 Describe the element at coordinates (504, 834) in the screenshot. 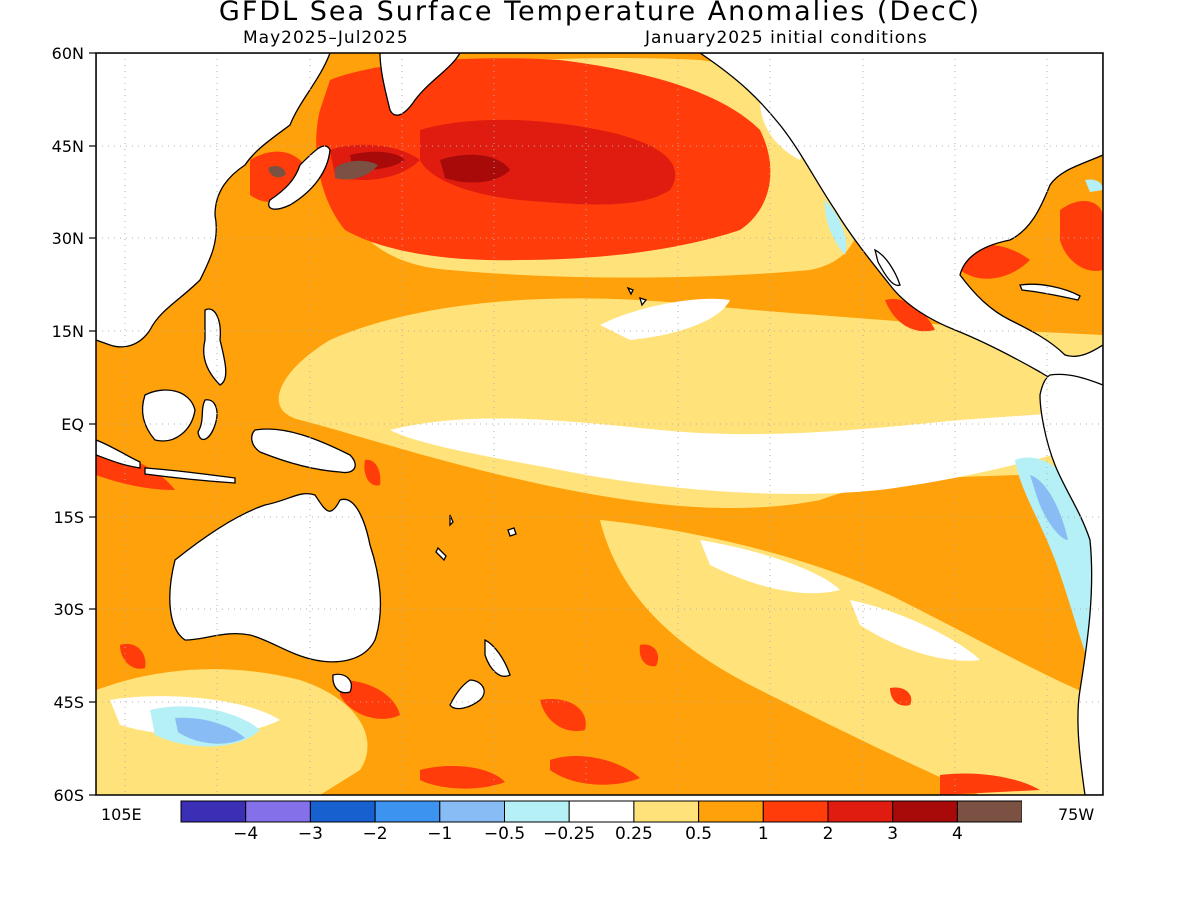

I see `colorbar-tick-label: −0.5` at that location.